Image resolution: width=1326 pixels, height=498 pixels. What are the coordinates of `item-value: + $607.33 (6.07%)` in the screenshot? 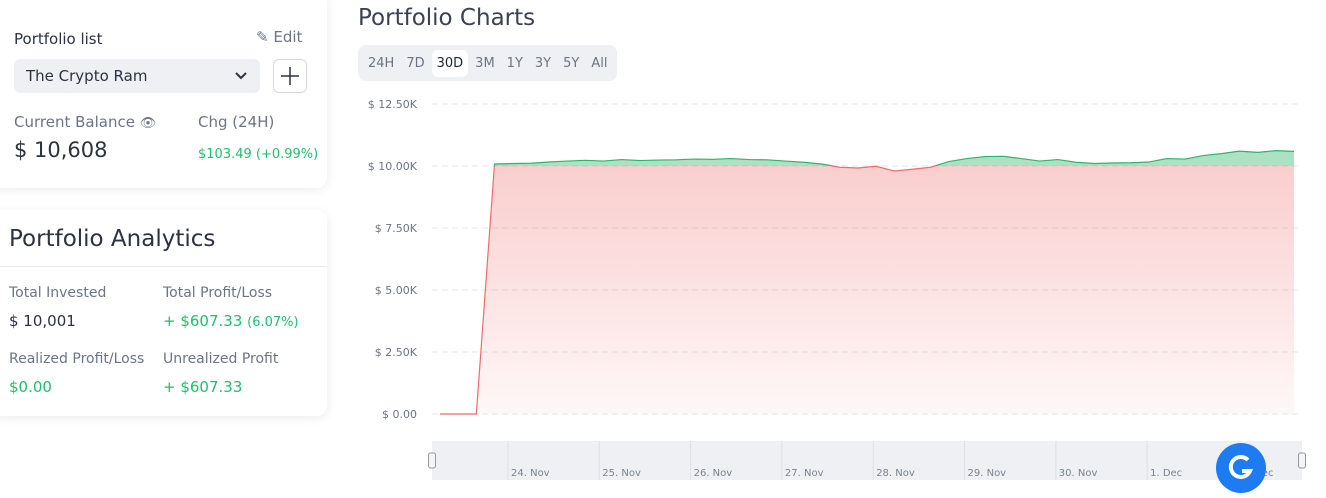 It's located at (231, 321).